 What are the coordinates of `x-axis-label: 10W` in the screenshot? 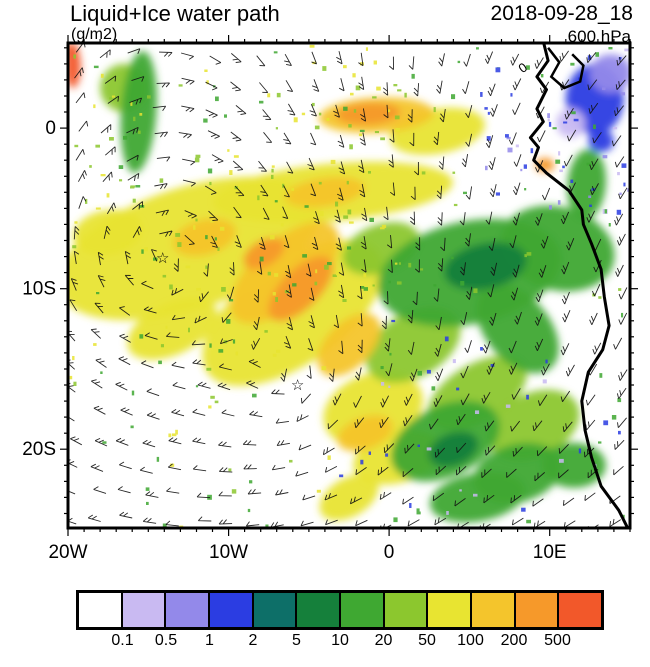 It's located at (228, 552).